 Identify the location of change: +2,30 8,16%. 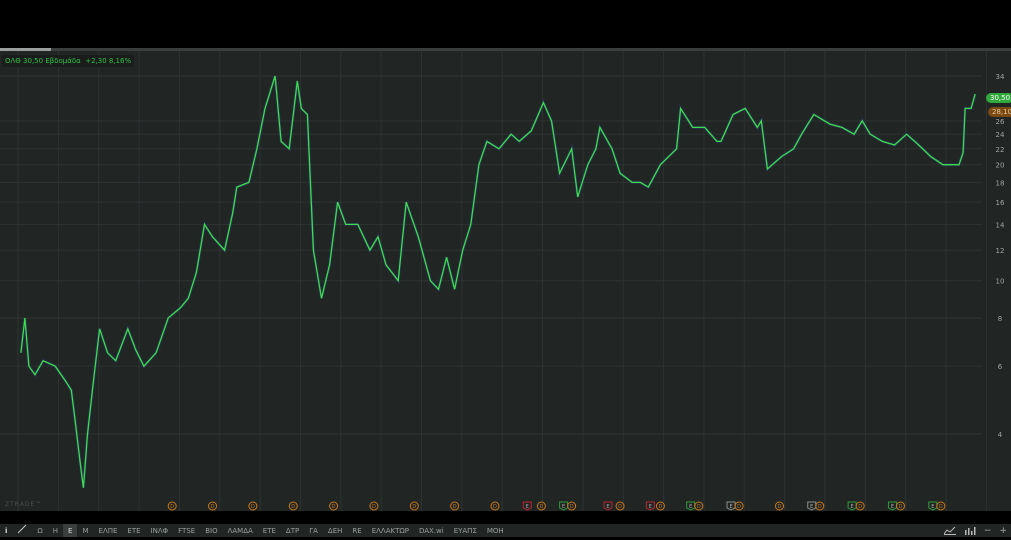
(108, 61).